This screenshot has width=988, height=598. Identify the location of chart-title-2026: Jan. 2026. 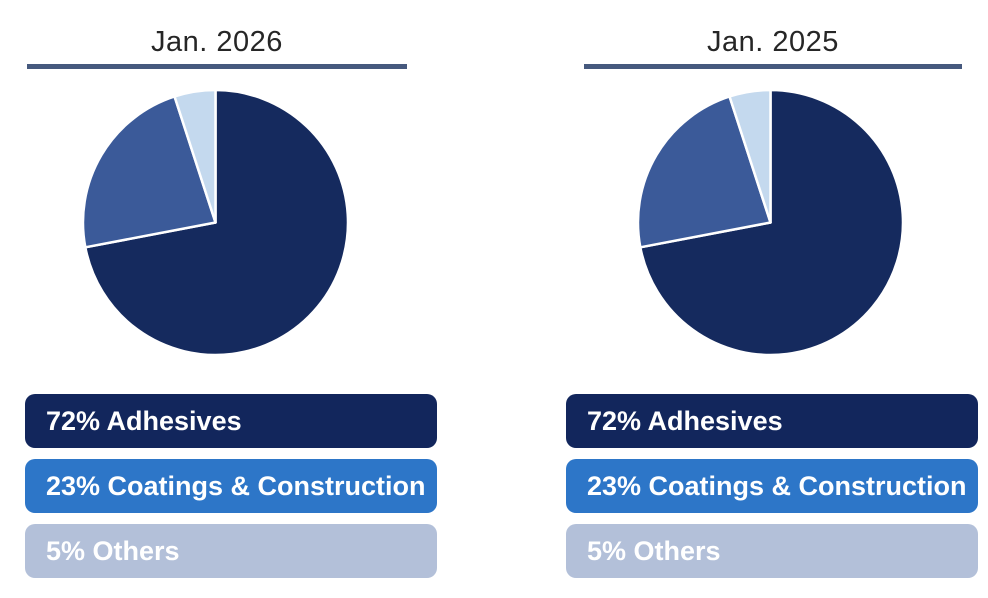
(217, 42).